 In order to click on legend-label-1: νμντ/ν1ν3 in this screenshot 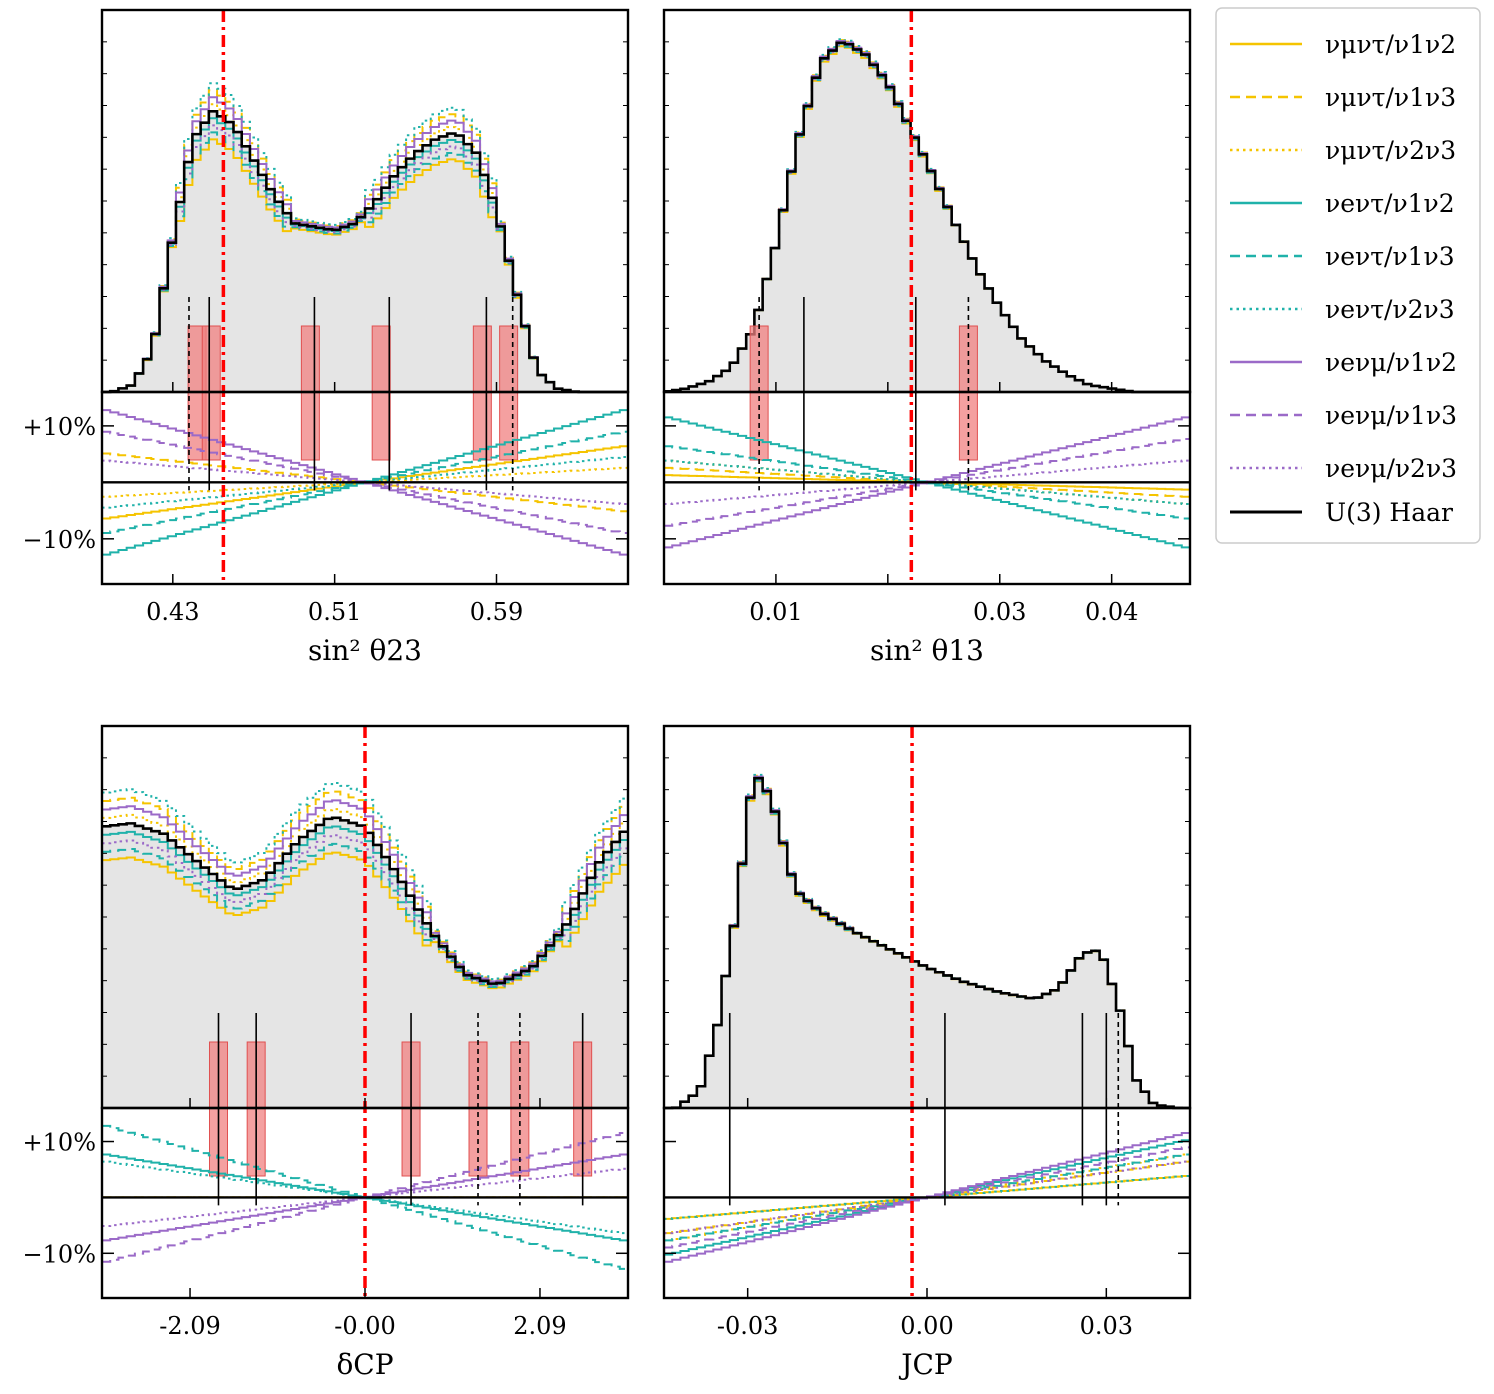, I will do `click(1390, 97)`.